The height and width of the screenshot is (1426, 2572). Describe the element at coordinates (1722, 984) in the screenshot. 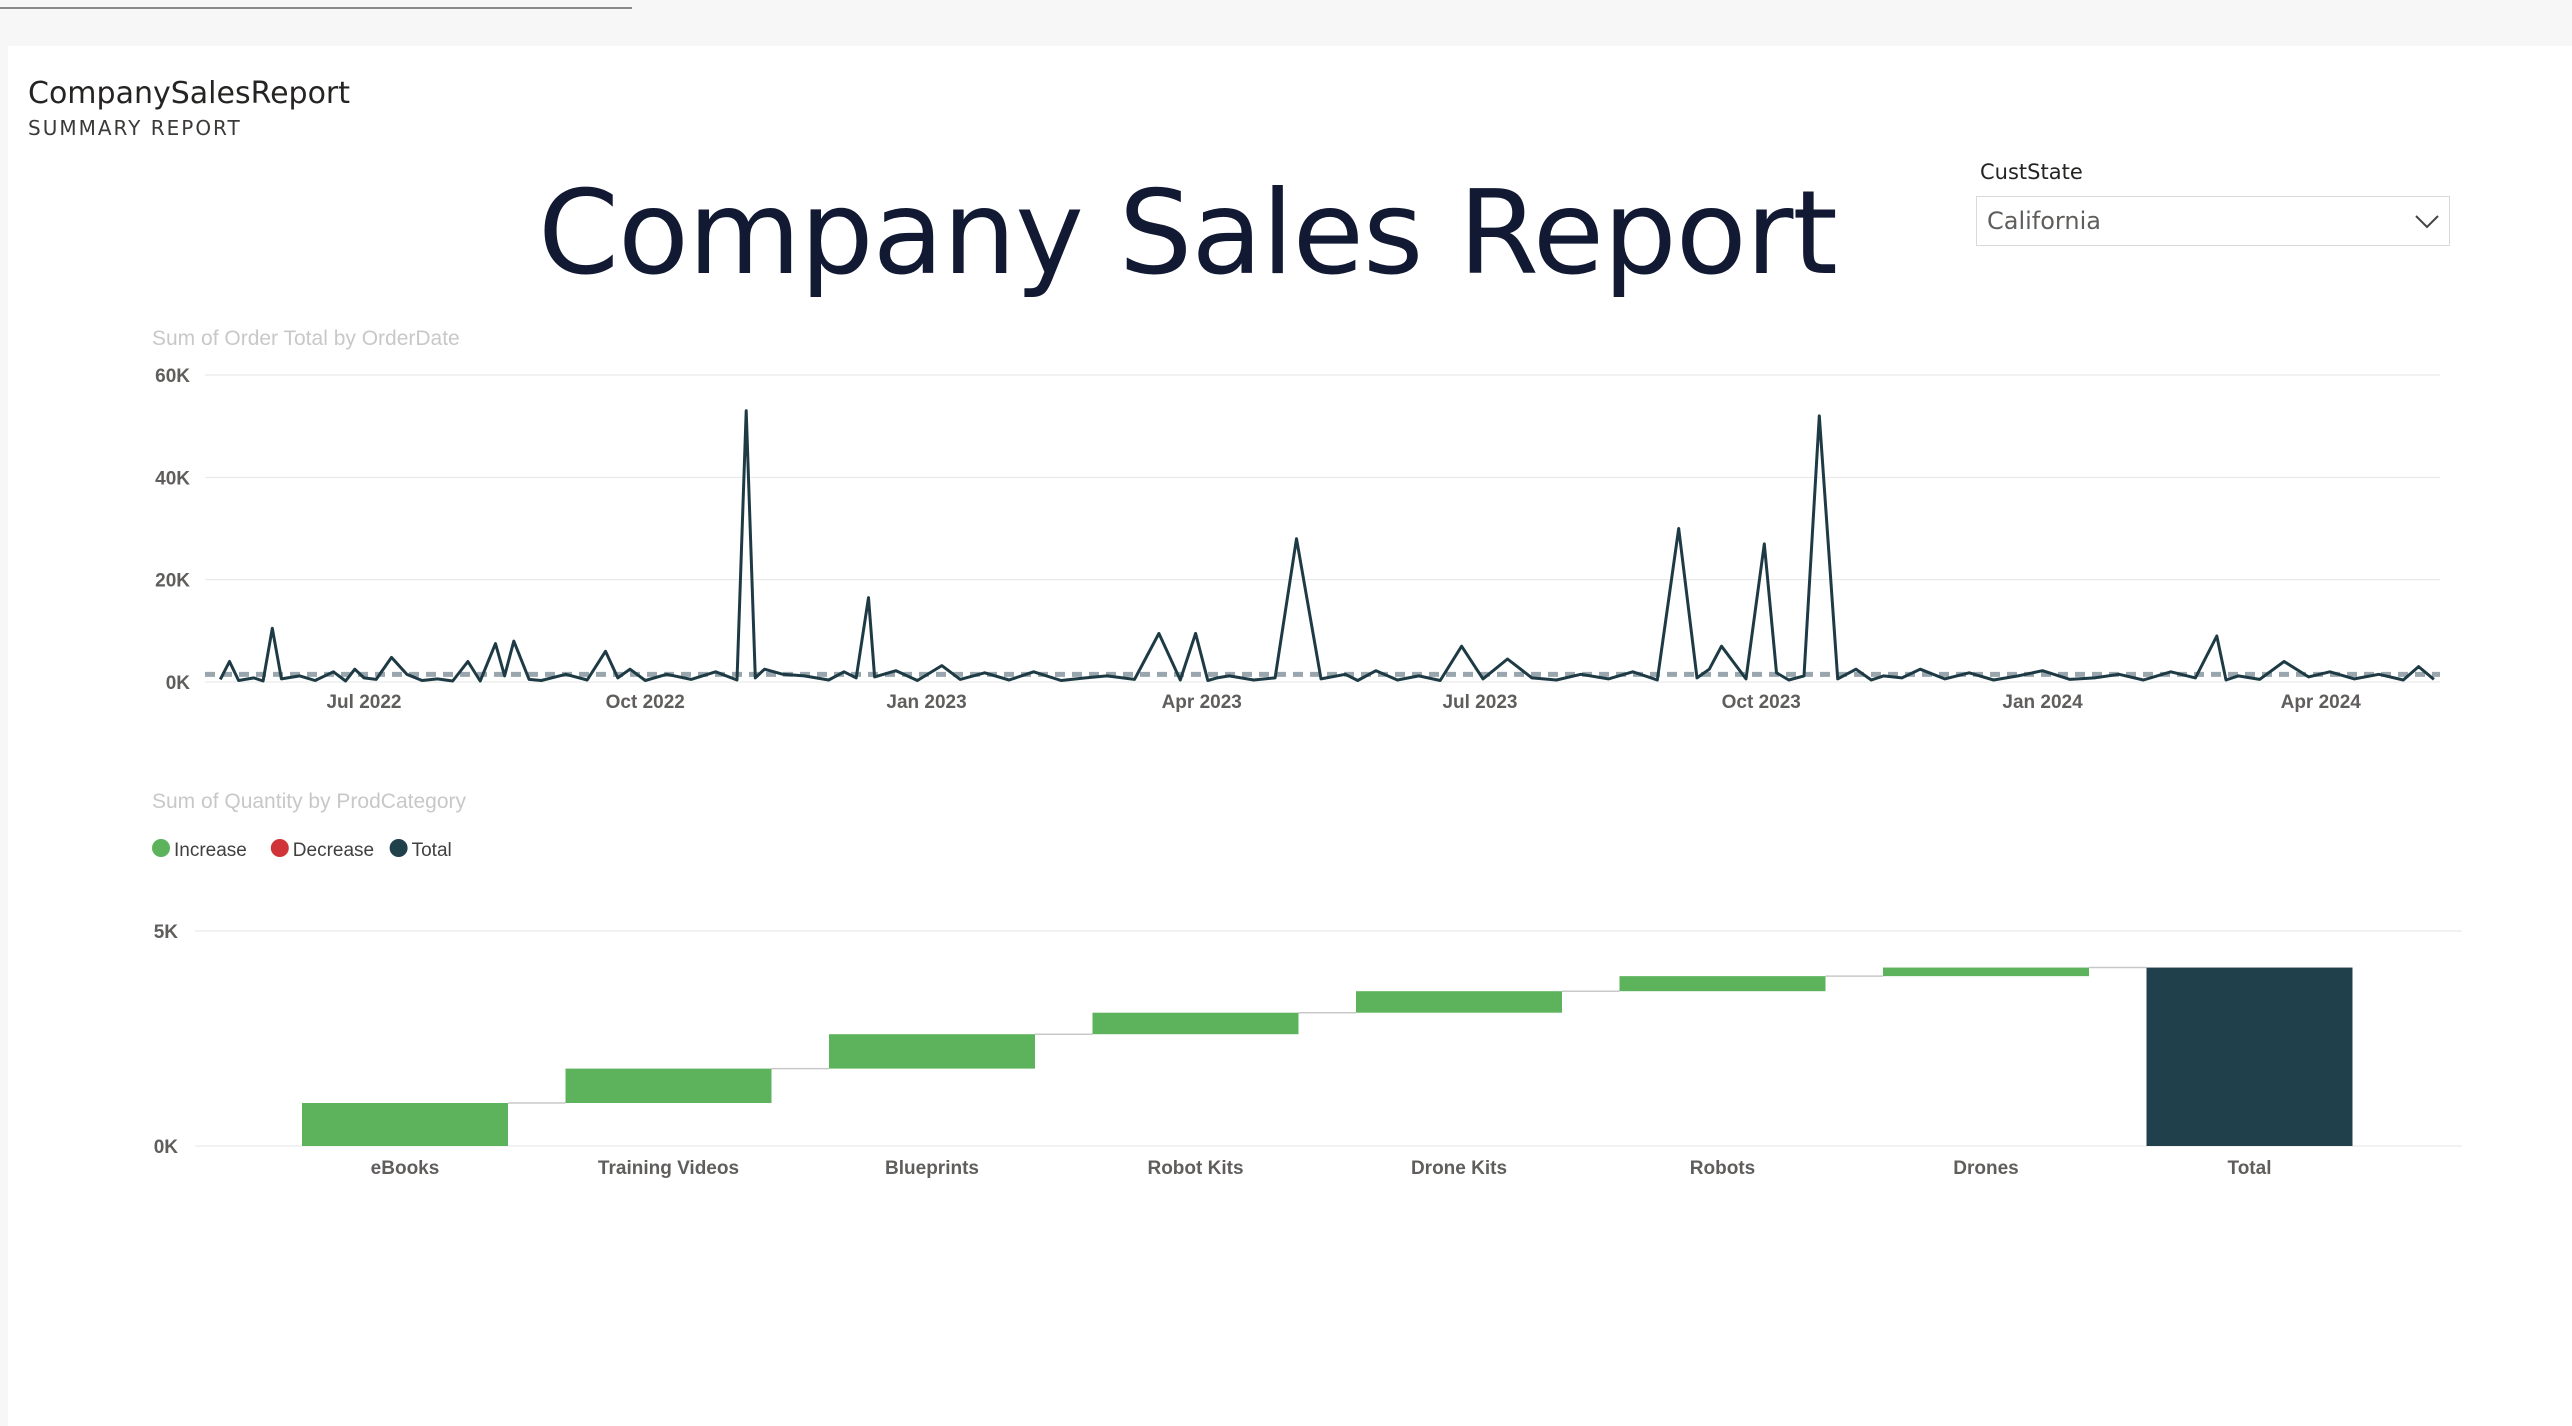

I see `waterfall-bar-robots` at that location.